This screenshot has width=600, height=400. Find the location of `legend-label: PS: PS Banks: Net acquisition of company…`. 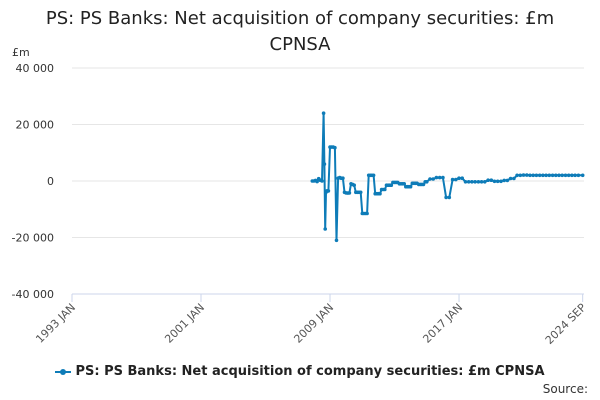

legend-label: PS: PS Banks: Net acquisition of company… is located at coordinates (310, 371).